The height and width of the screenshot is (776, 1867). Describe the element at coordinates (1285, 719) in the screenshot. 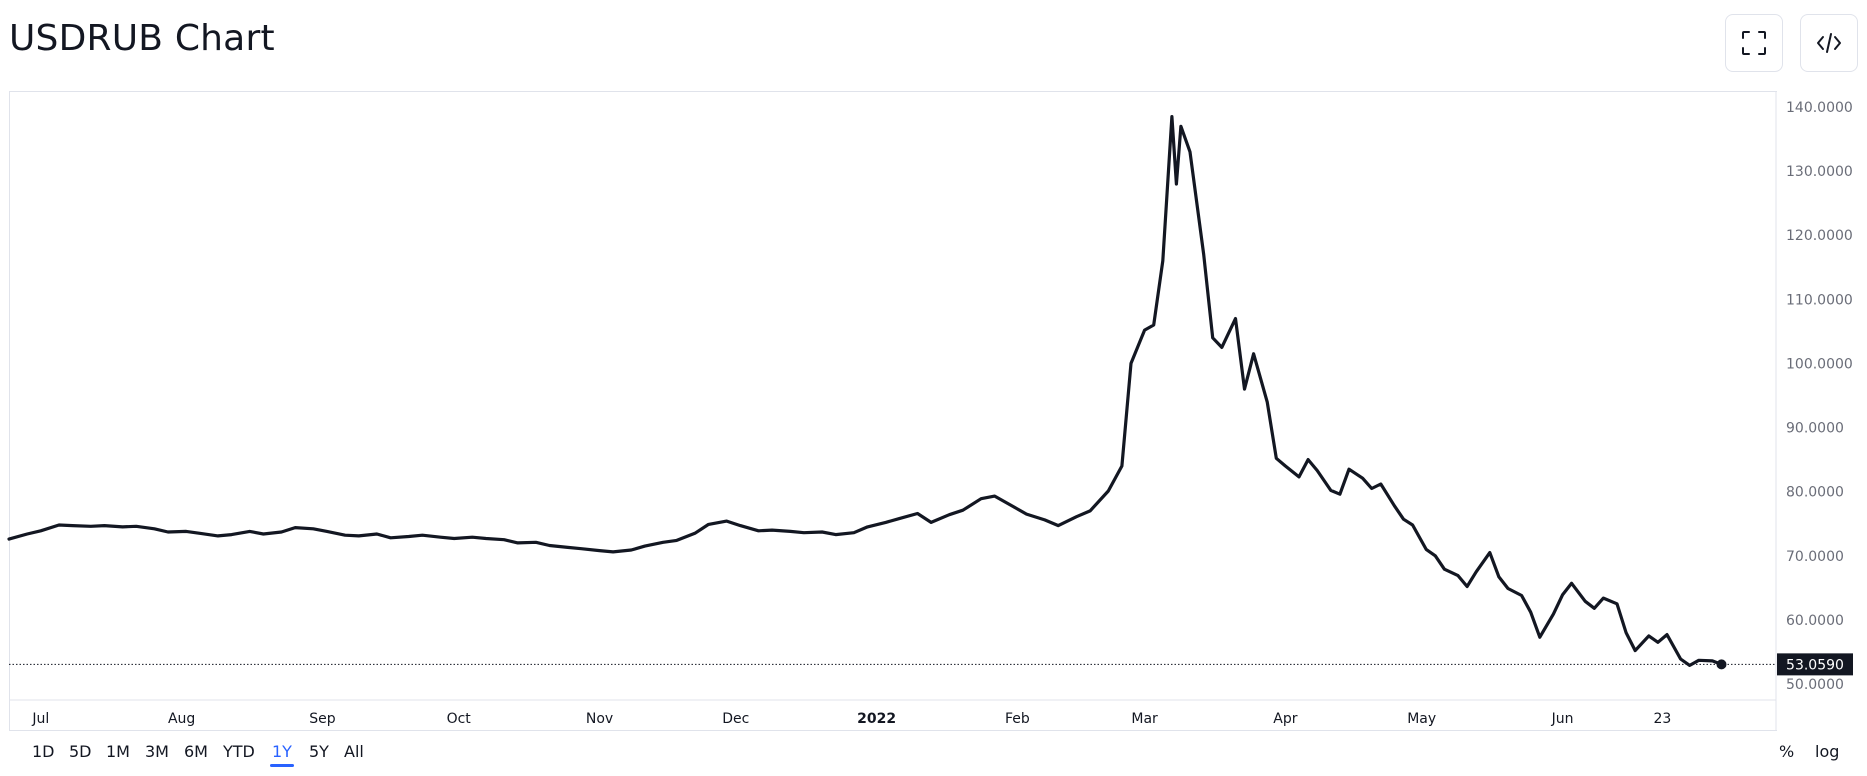

I see `x-tick-label: Apr` at that location.